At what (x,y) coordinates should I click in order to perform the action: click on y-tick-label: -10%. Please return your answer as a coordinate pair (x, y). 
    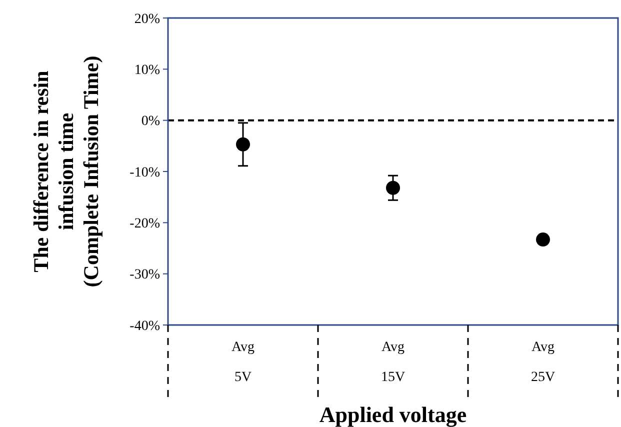
    Looking at the image, I should click on (145, 172).